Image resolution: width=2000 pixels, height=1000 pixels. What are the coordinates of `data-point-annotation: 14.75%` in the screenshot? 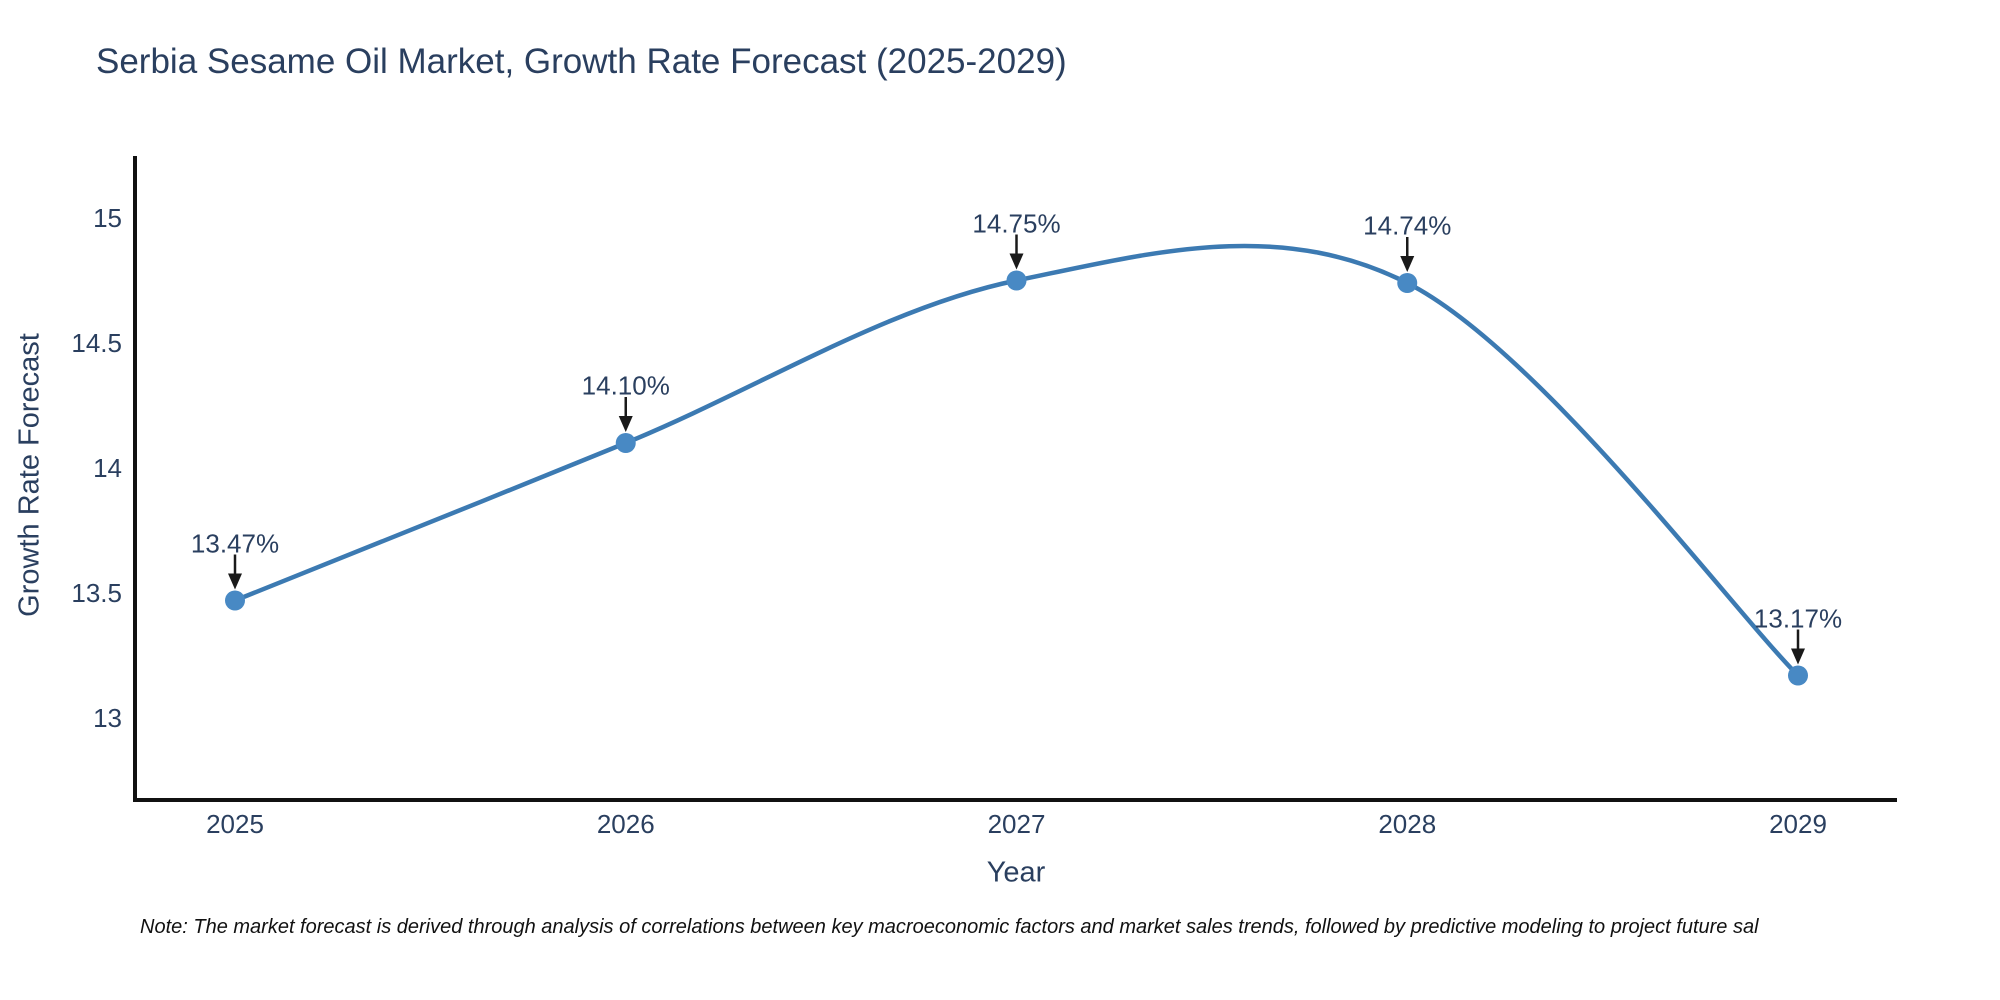 It's located at (1016, 223).